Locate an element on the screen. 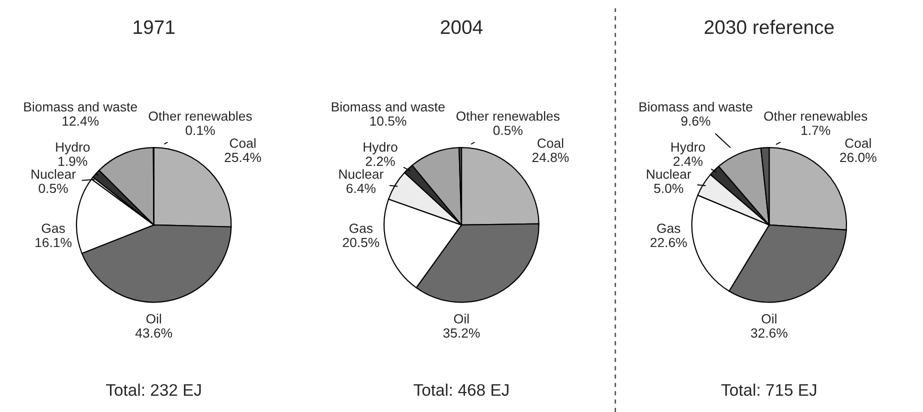 The width and height of the screenshot is (923, 412). chart-title: 2004 is located at coordinates (461, 27).